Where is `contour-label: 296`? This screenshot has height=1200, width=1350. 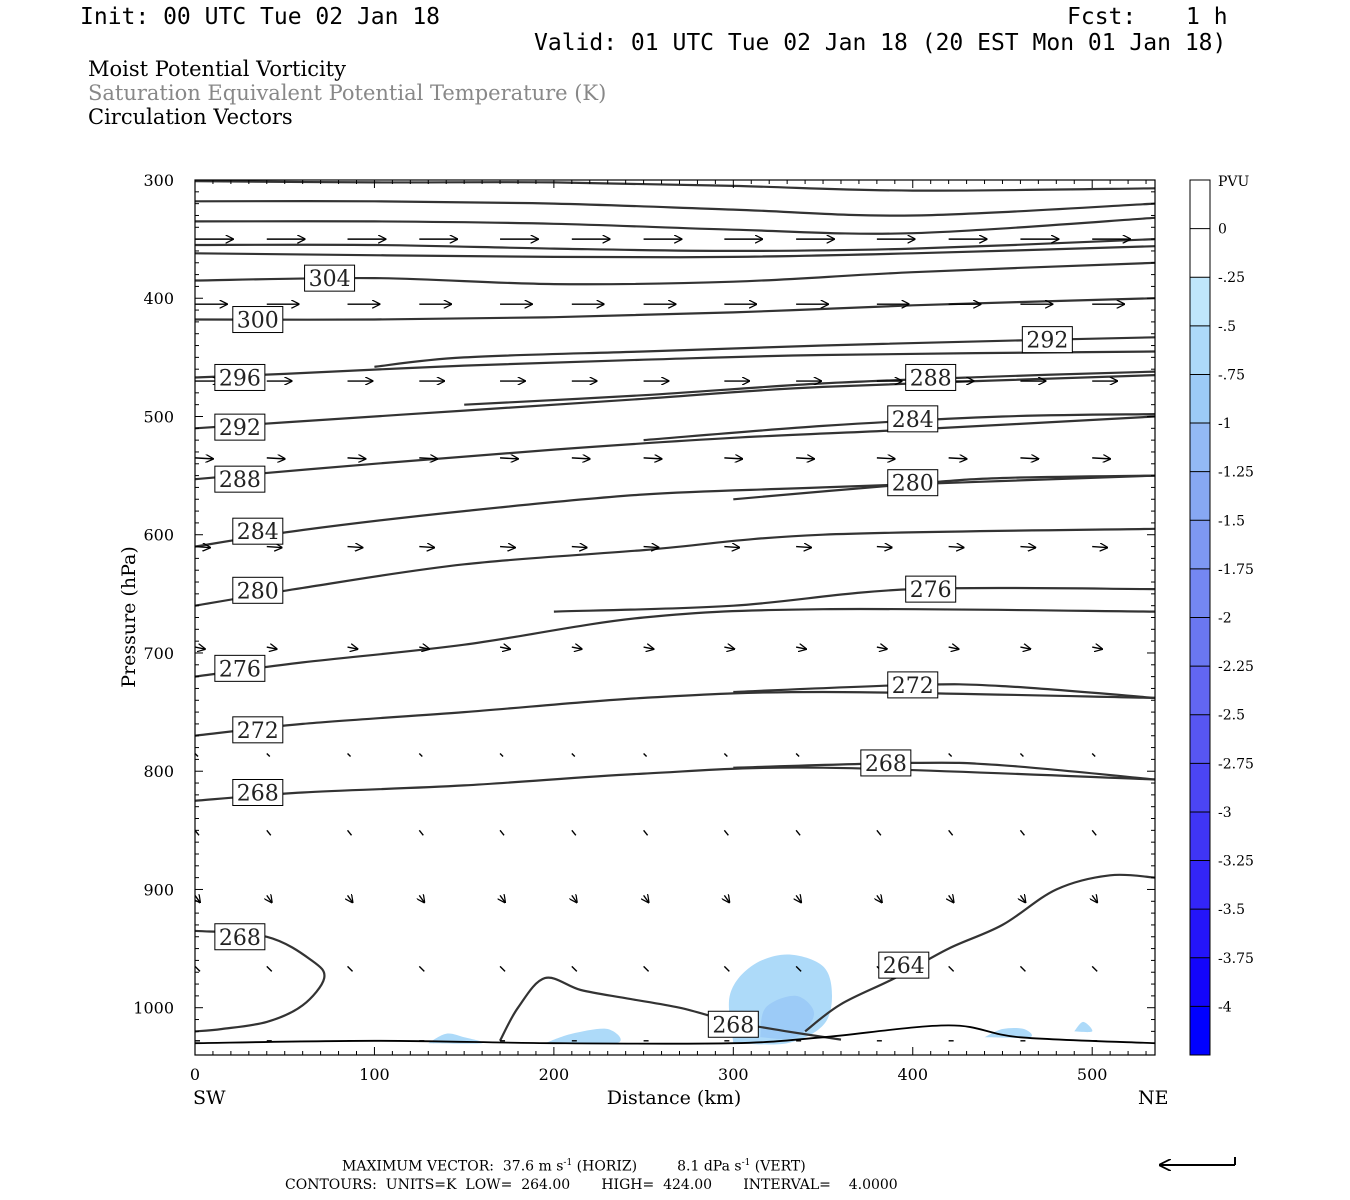
contour-label: 296 is located at coordinates (240, 377).